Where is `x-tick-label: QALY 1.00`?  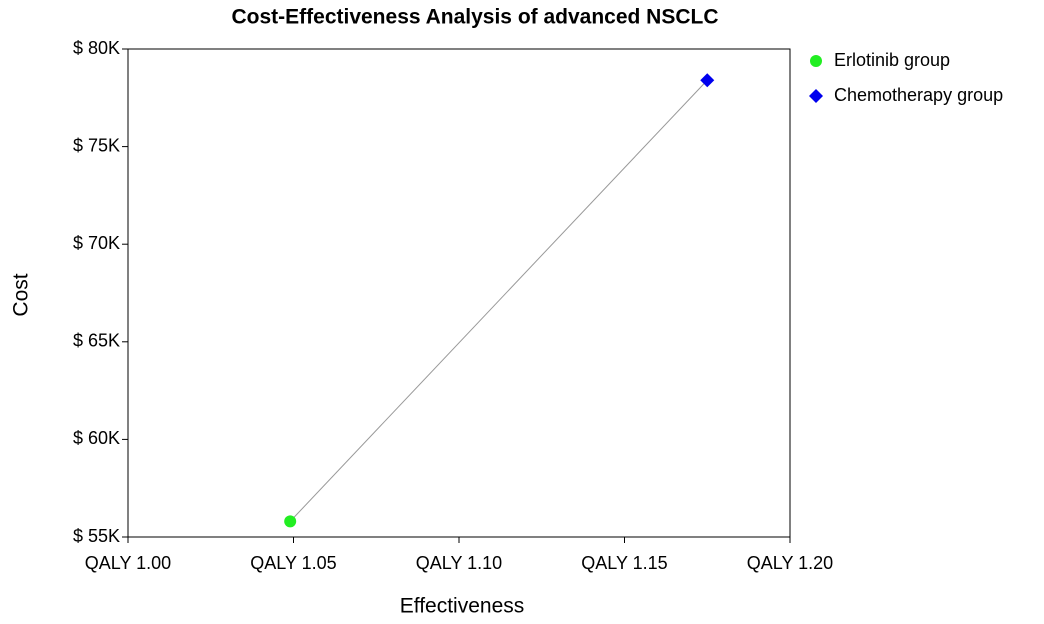 x-tick-label: QALY 1.00 is located at coordinates (128, 563).